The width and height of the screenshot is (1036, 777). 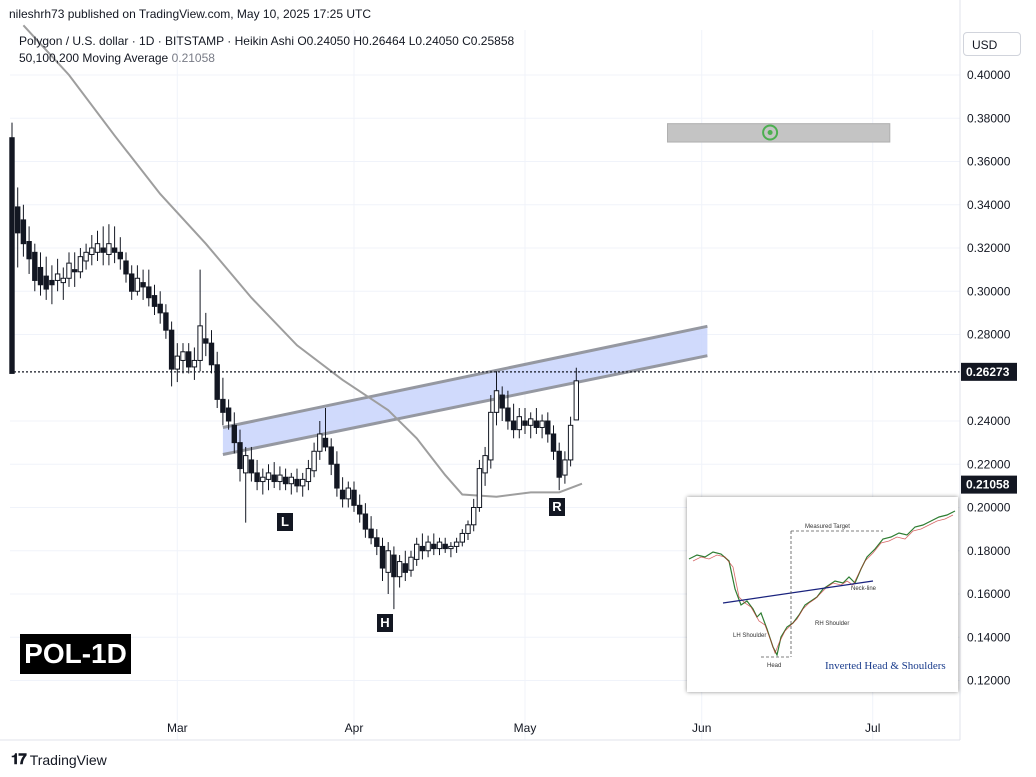 I want to click on x-tick-label: Jul, so click(x=872, y=728).